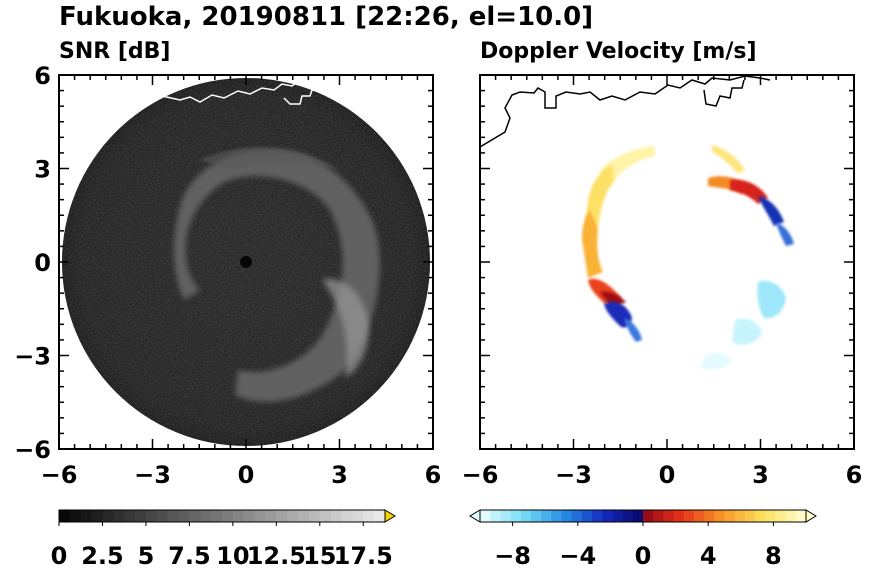 The width and height of the screenshot is (870, 570). What do you see at coordinates (618, 51) in the screenshot?
I see `velocity-panel-title: Doppler Velocity [m/s]` at bounding box center [618, 51].